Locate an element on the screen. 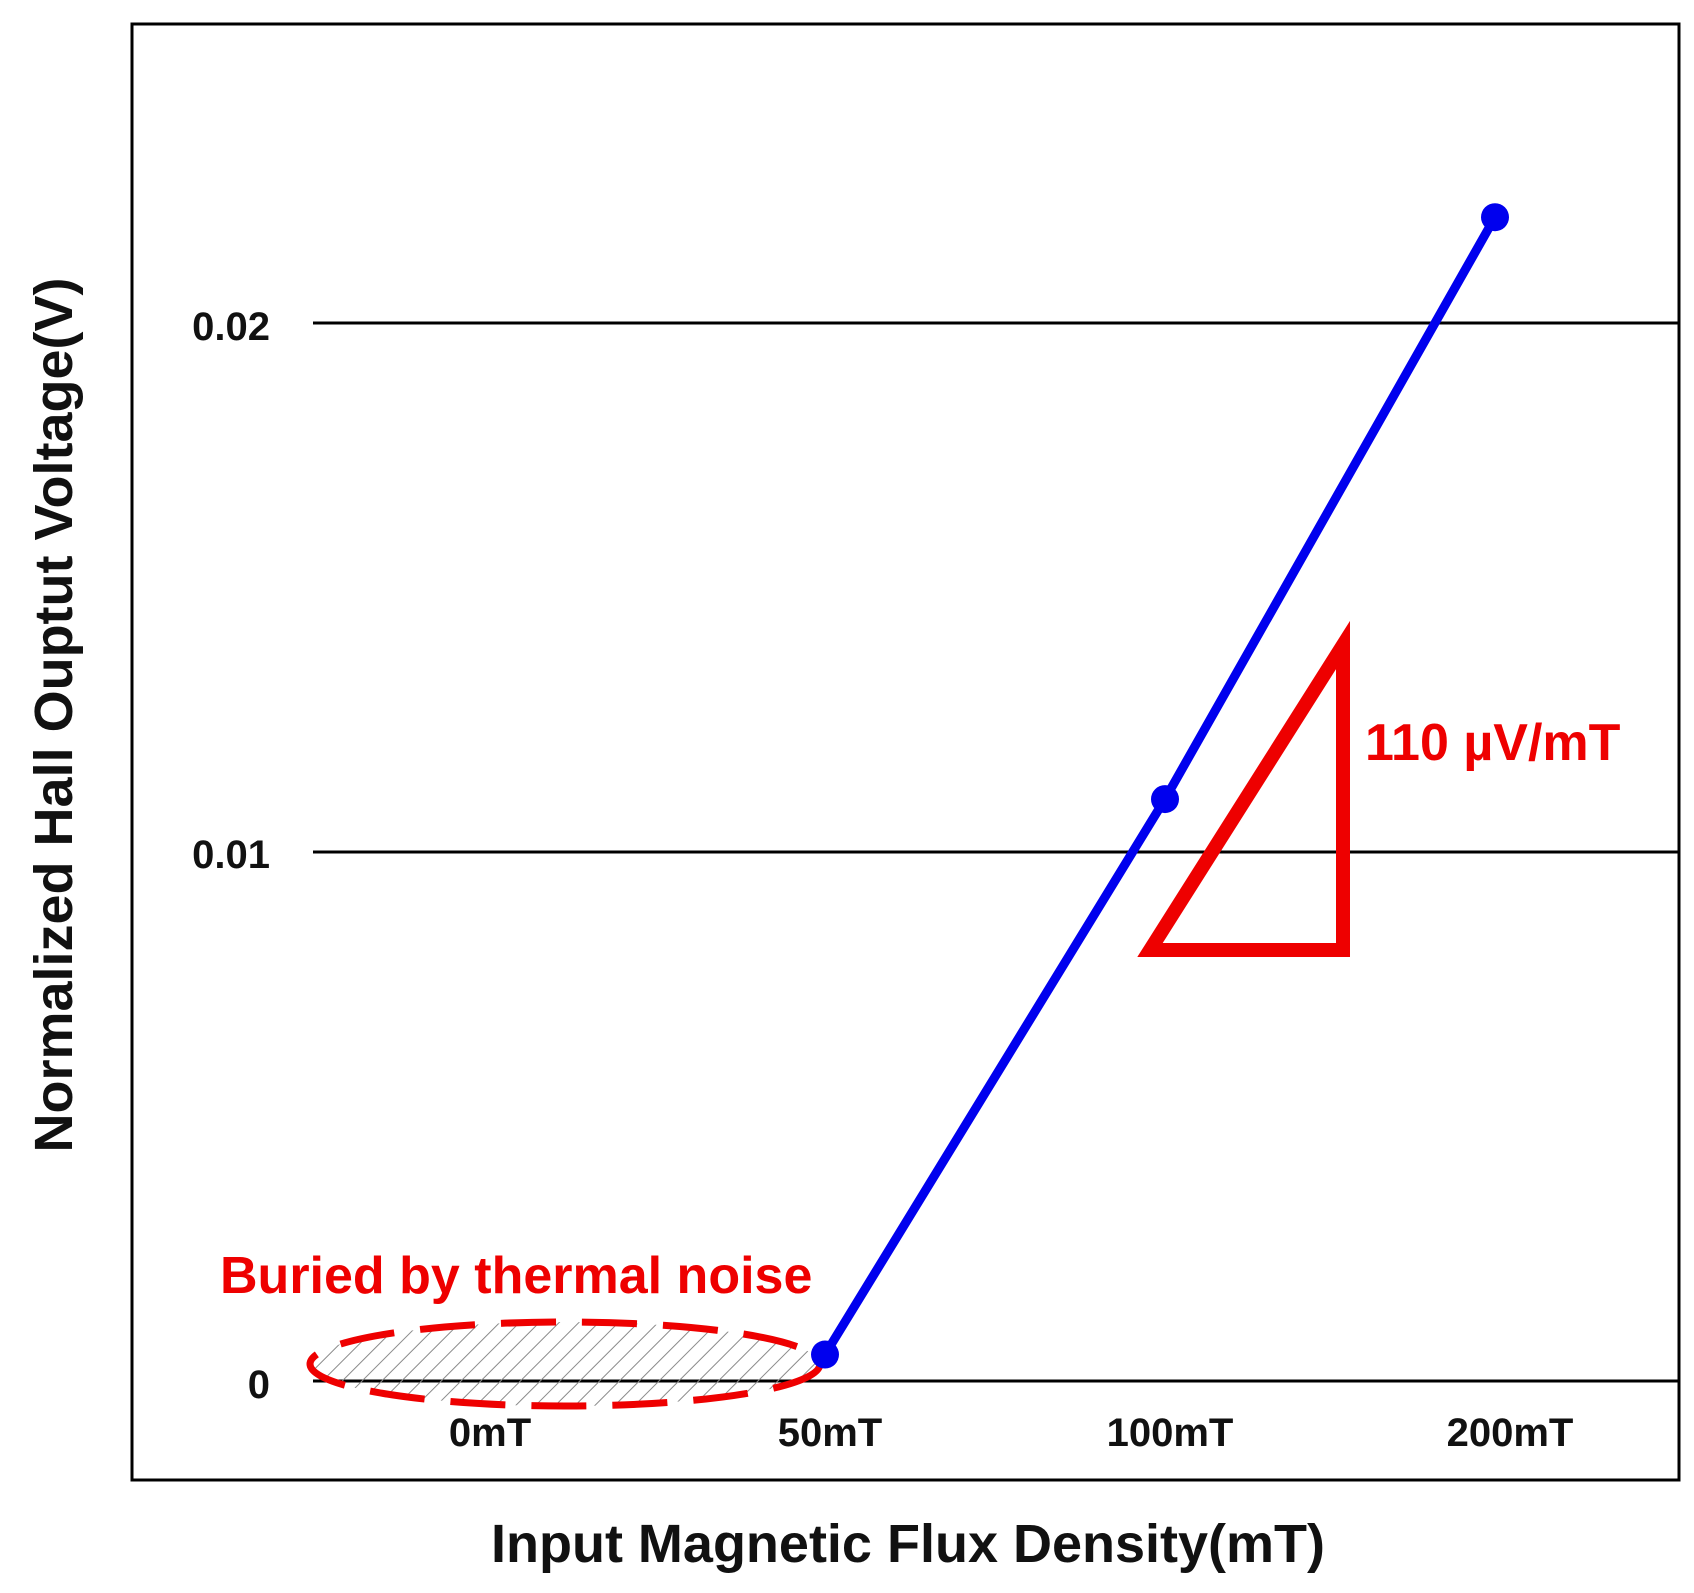 This screenshot has height=1593, width=1694. y-axis-title: Normalized Hall Ouptut Voltage(V) is located at coordinates (54, 714).